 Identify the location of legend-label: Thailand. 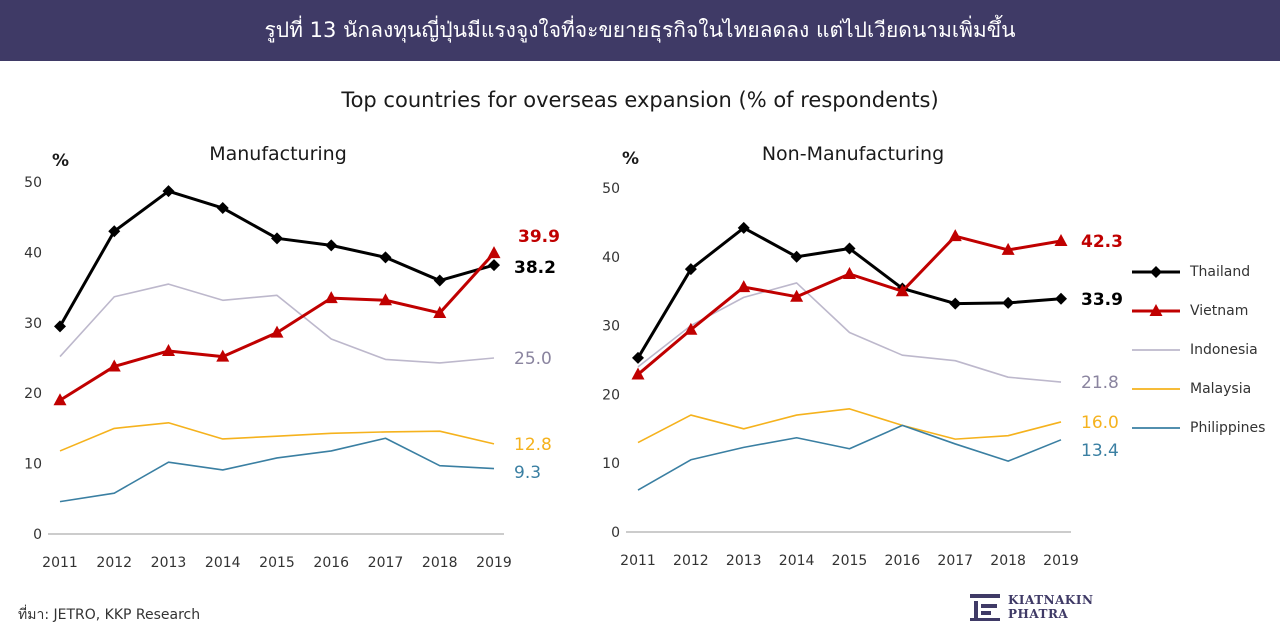
(1220, 271).